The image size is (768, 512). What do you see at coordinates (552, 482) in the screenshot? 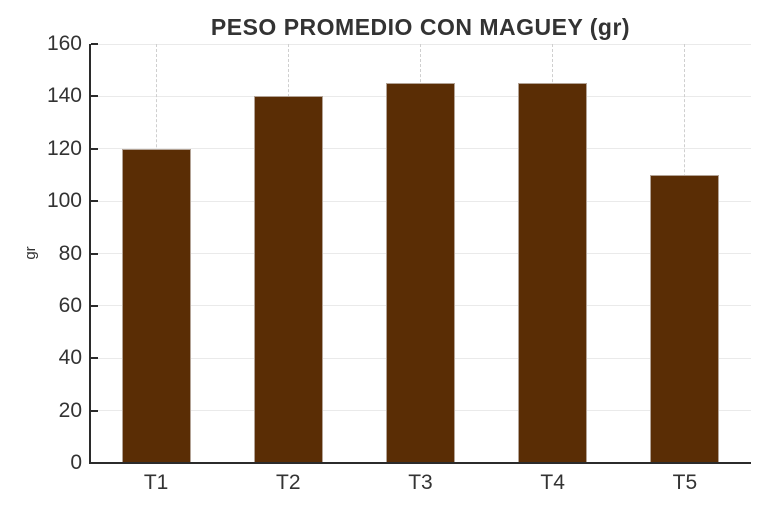
I see `x-tick-label-T4: T4` at bounding box center [552, 482].